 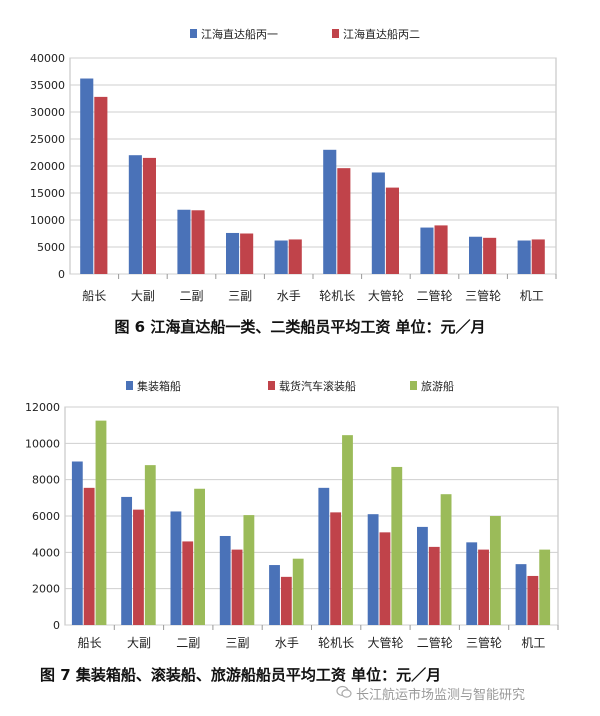 I want to click on y-tick-label: 2000, so click(x=46, y=589).